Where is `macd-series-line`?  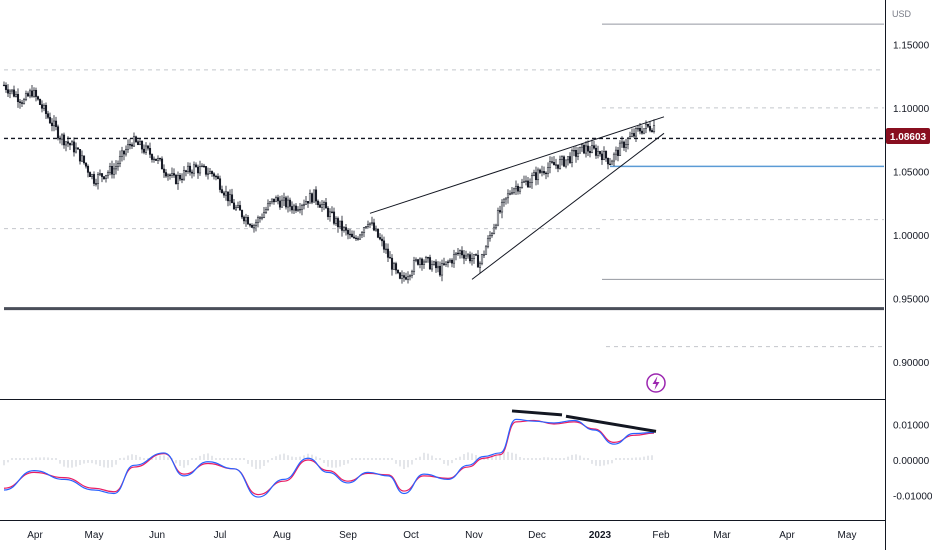 macd-series-line is located at coordinates (329, 457).